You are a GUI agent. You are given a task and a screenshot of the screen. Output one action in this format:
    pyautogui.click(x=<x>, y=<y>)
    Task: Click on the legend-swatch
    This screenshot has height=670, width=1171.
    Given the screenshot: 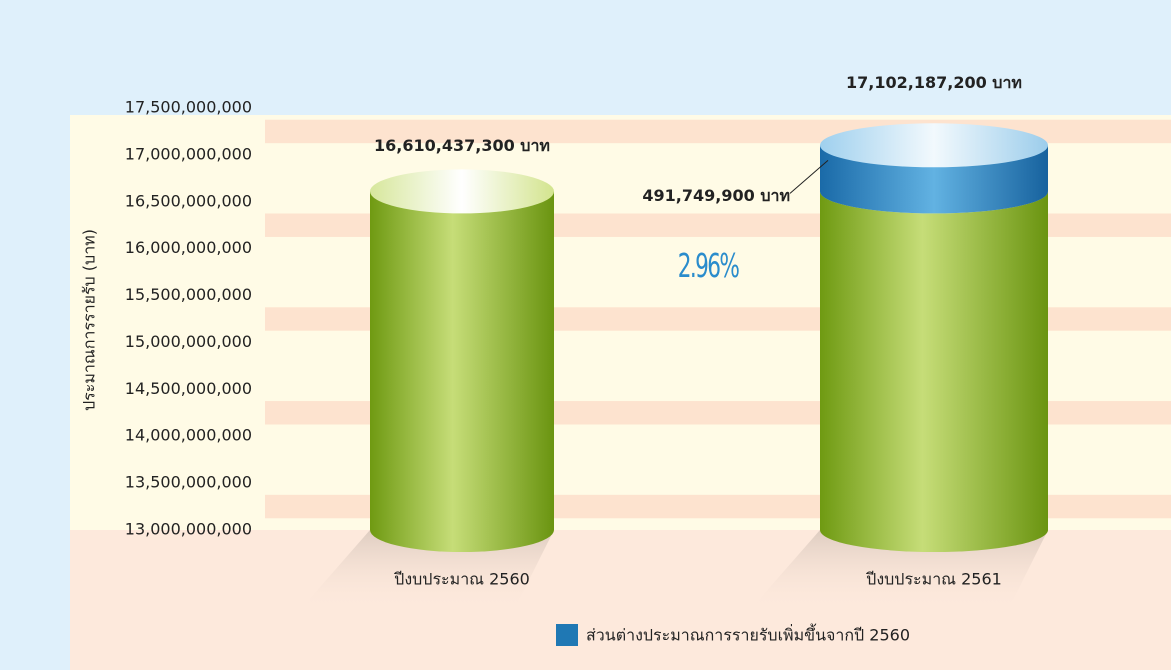 What is the action you would take?
    pyautogui.click(x=567, y=635)
    